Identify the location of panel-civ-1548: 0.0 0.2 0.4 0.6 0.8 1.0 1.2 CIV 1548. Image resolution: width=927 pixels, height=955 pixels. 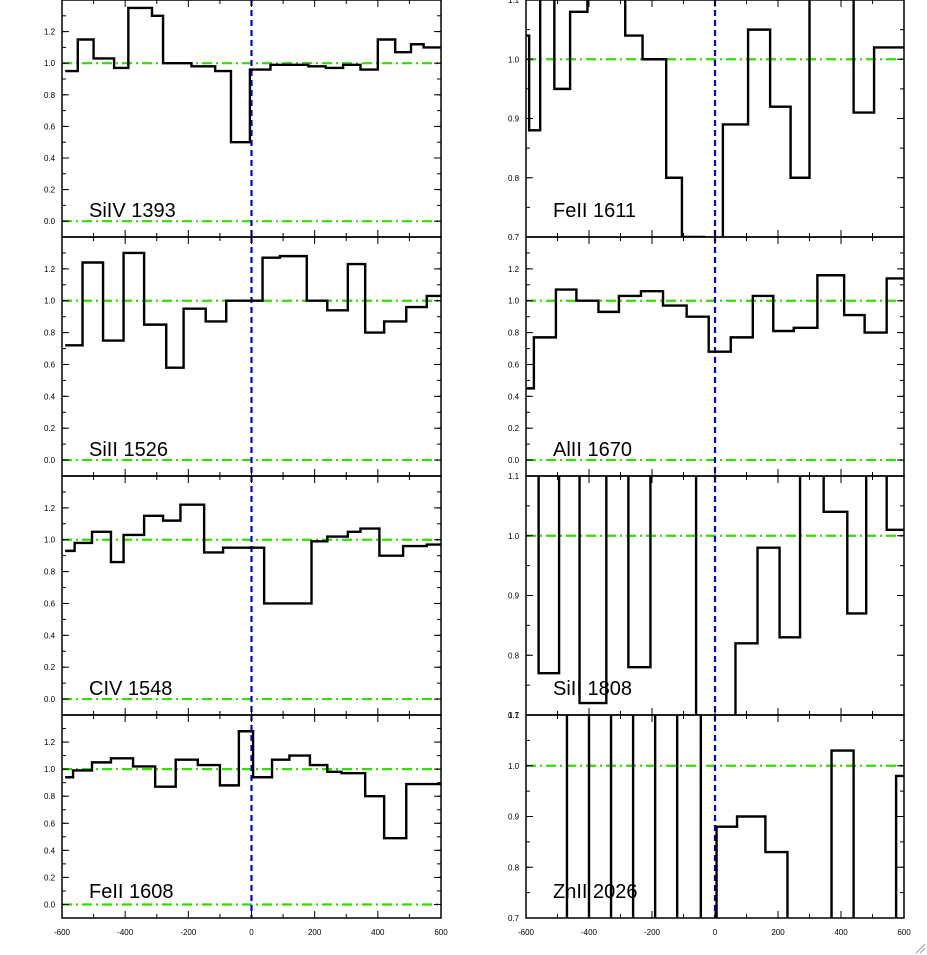
(243, 595).